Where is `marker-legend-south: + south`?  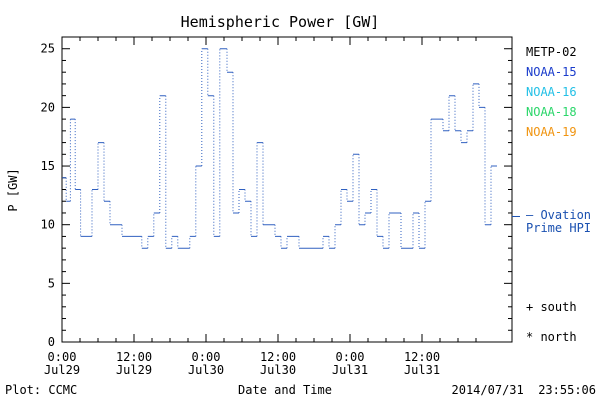
marker-legend-south: + south is located at coordinates (551, 307).